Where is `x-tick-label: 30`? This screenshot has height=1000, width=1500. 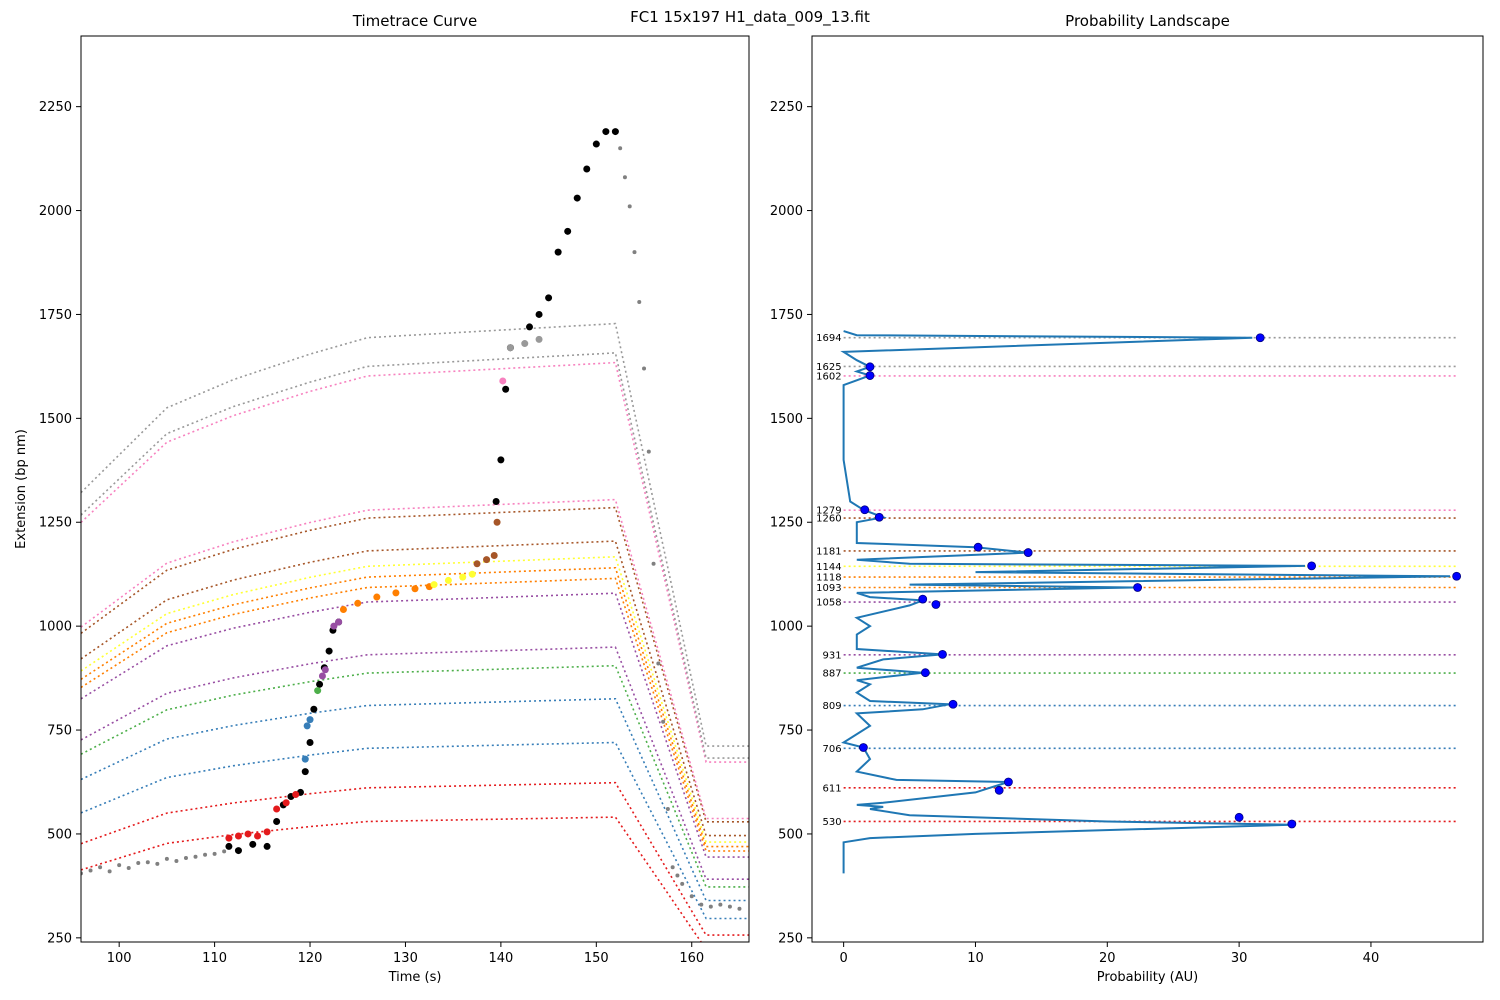
x-tick-label: 30 is located at coordinates (1239, 958).